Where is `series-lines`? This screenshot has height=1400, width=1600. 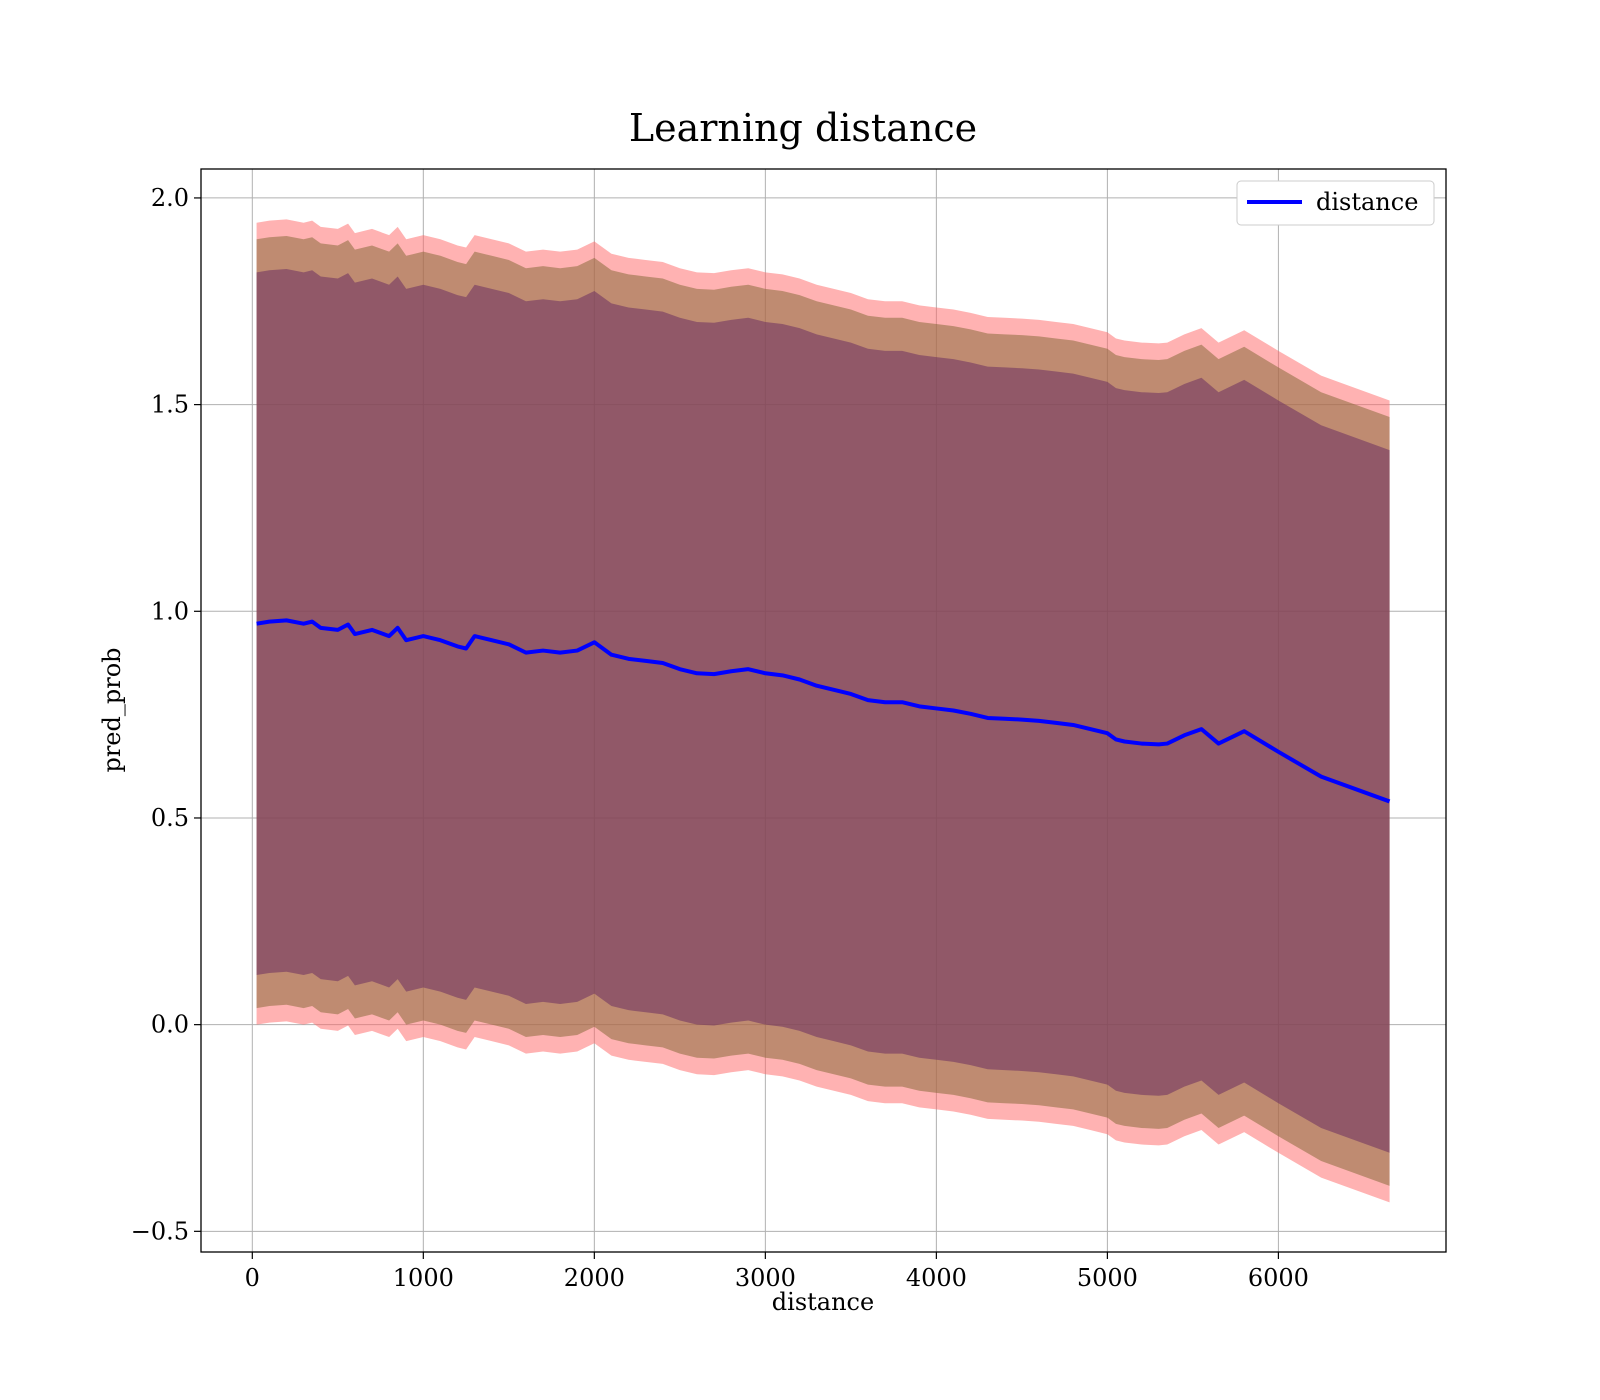
series-lines is located at coordinates (823, 711).